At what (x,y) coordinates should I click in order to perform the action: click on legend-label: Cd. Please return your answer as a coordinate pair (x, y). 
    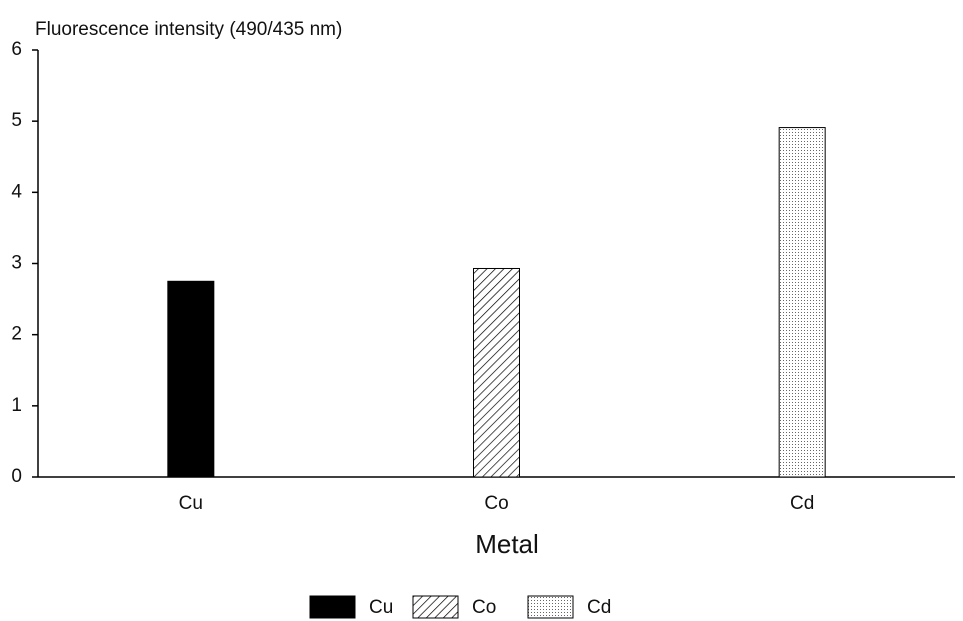
    Looking at the image, I should click on (599, 607).